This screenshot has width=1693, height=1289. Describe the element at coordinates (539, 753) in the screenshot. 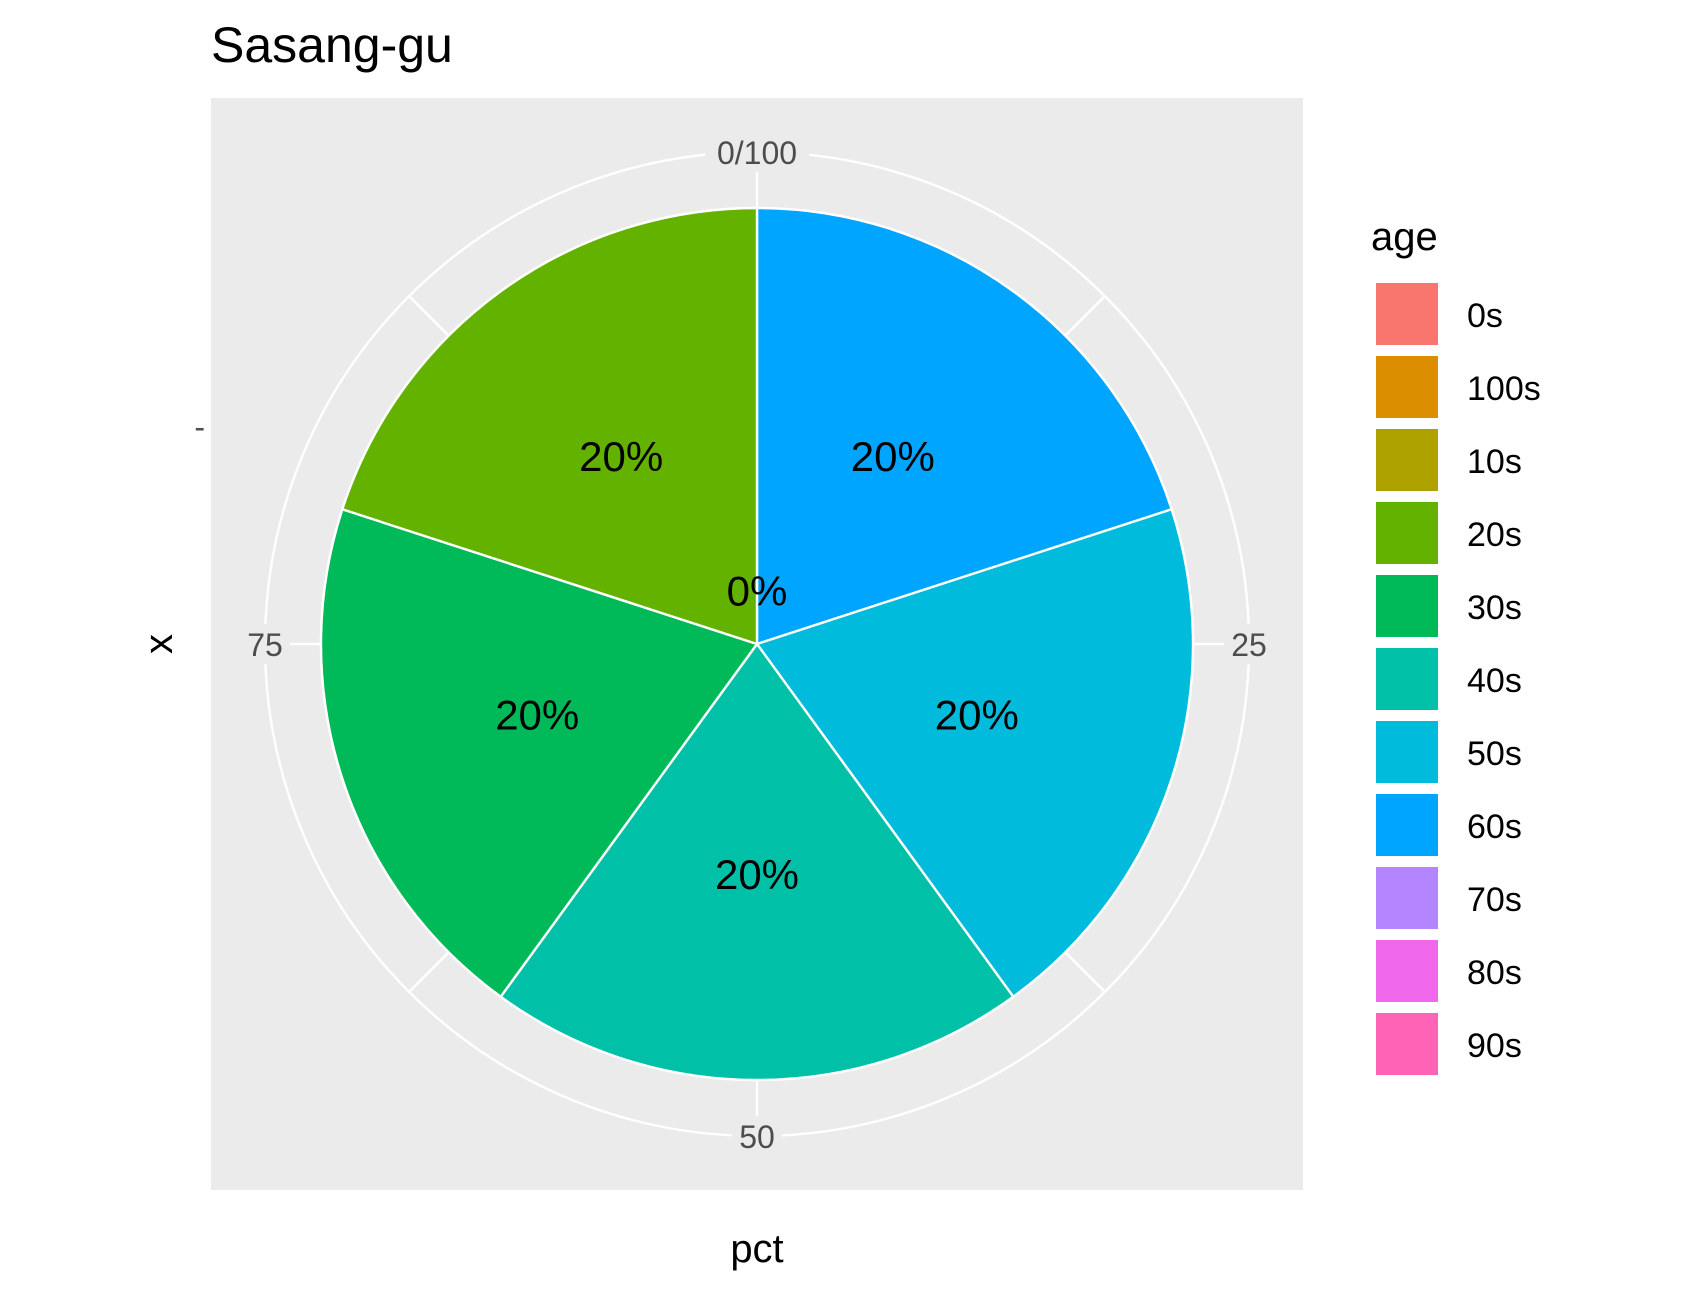

I see `pie-slice-30s` at that location.